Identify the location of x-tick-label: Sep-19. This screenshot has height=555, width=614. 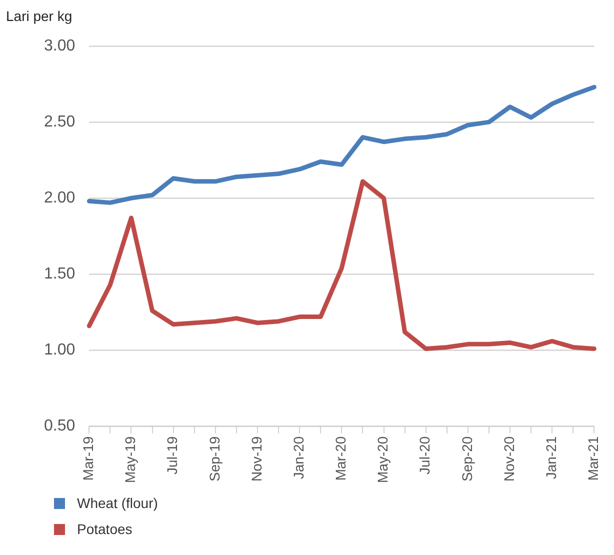
(214, 459).